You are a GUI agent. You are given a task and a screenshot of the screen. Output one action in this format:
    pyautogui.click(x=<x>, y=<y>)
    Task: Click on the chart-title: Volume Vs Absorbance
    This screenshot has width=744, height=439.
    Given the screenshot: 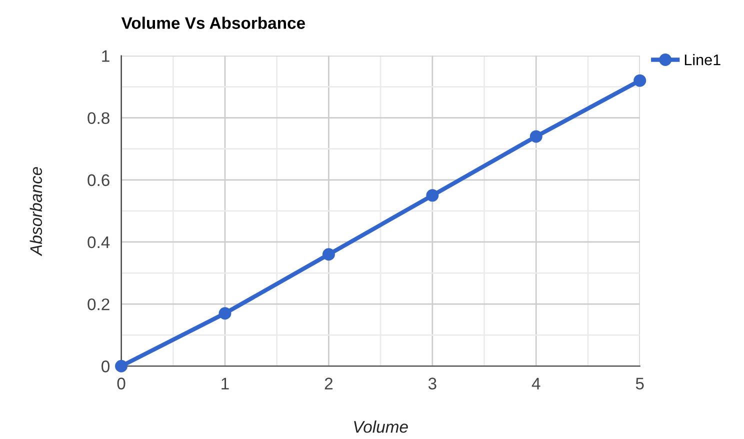 What is the action you would take?
    pyautogui.click(x=213, y=22)
    